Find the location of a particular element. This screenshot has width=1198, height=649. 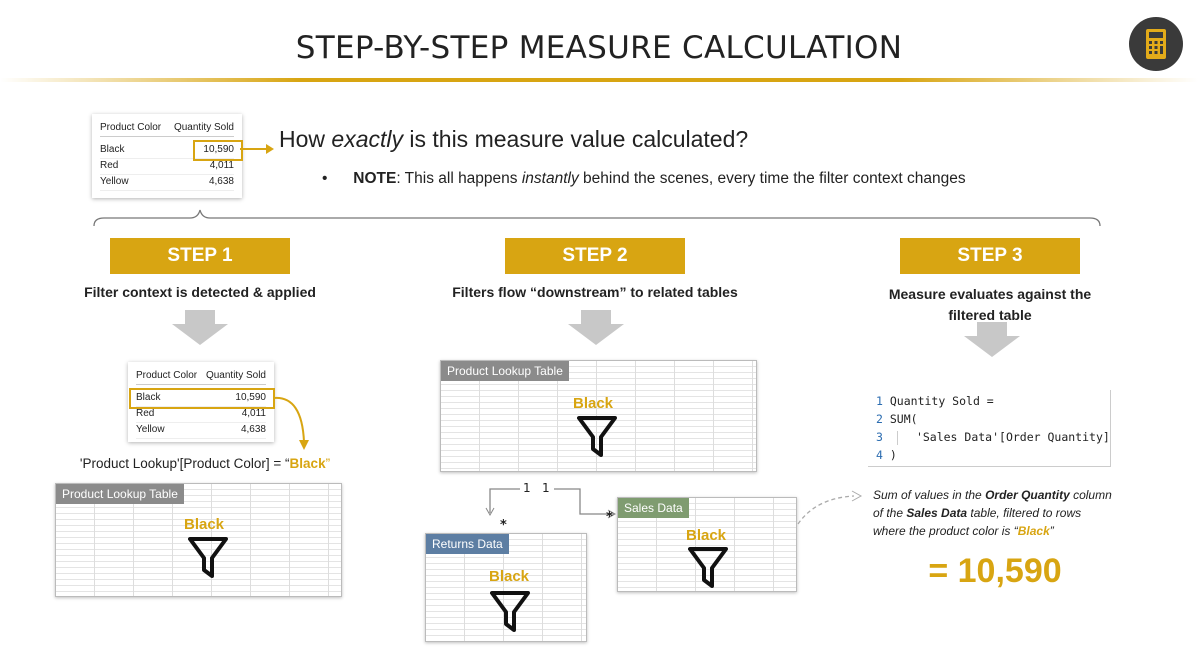

bold-text: Sales Data is located at coordinates (937, 513).